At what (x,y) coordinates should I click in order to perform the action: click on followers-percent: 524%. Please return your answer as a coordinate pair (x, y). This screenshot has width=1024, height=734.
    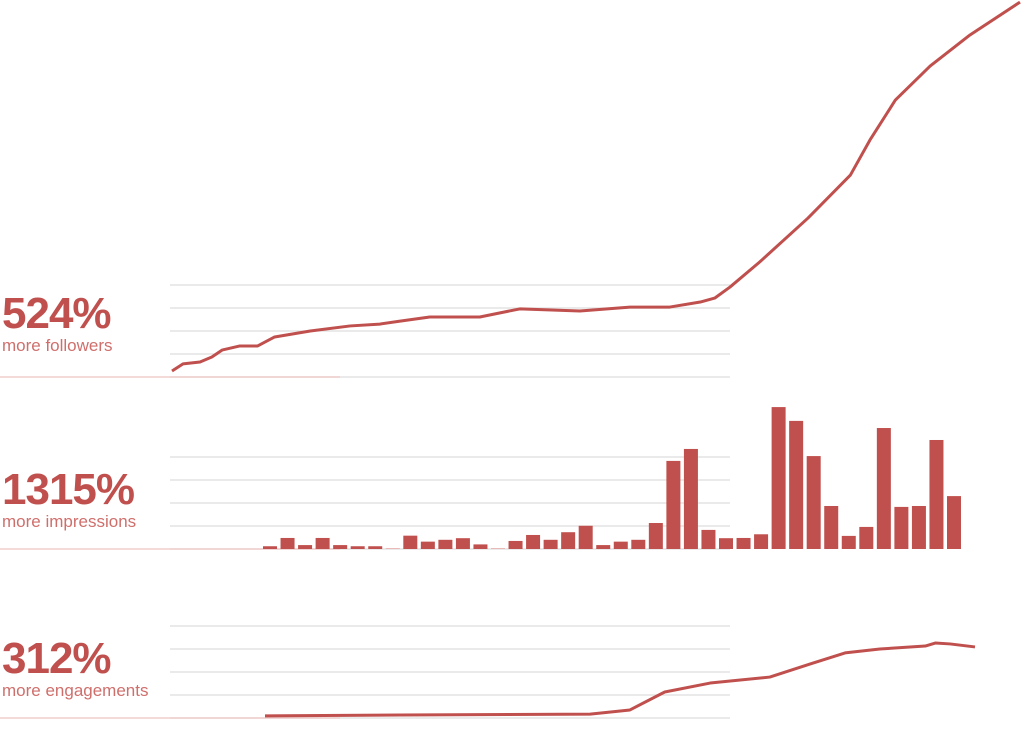
    Looking at the image, I should click on (57, 313).